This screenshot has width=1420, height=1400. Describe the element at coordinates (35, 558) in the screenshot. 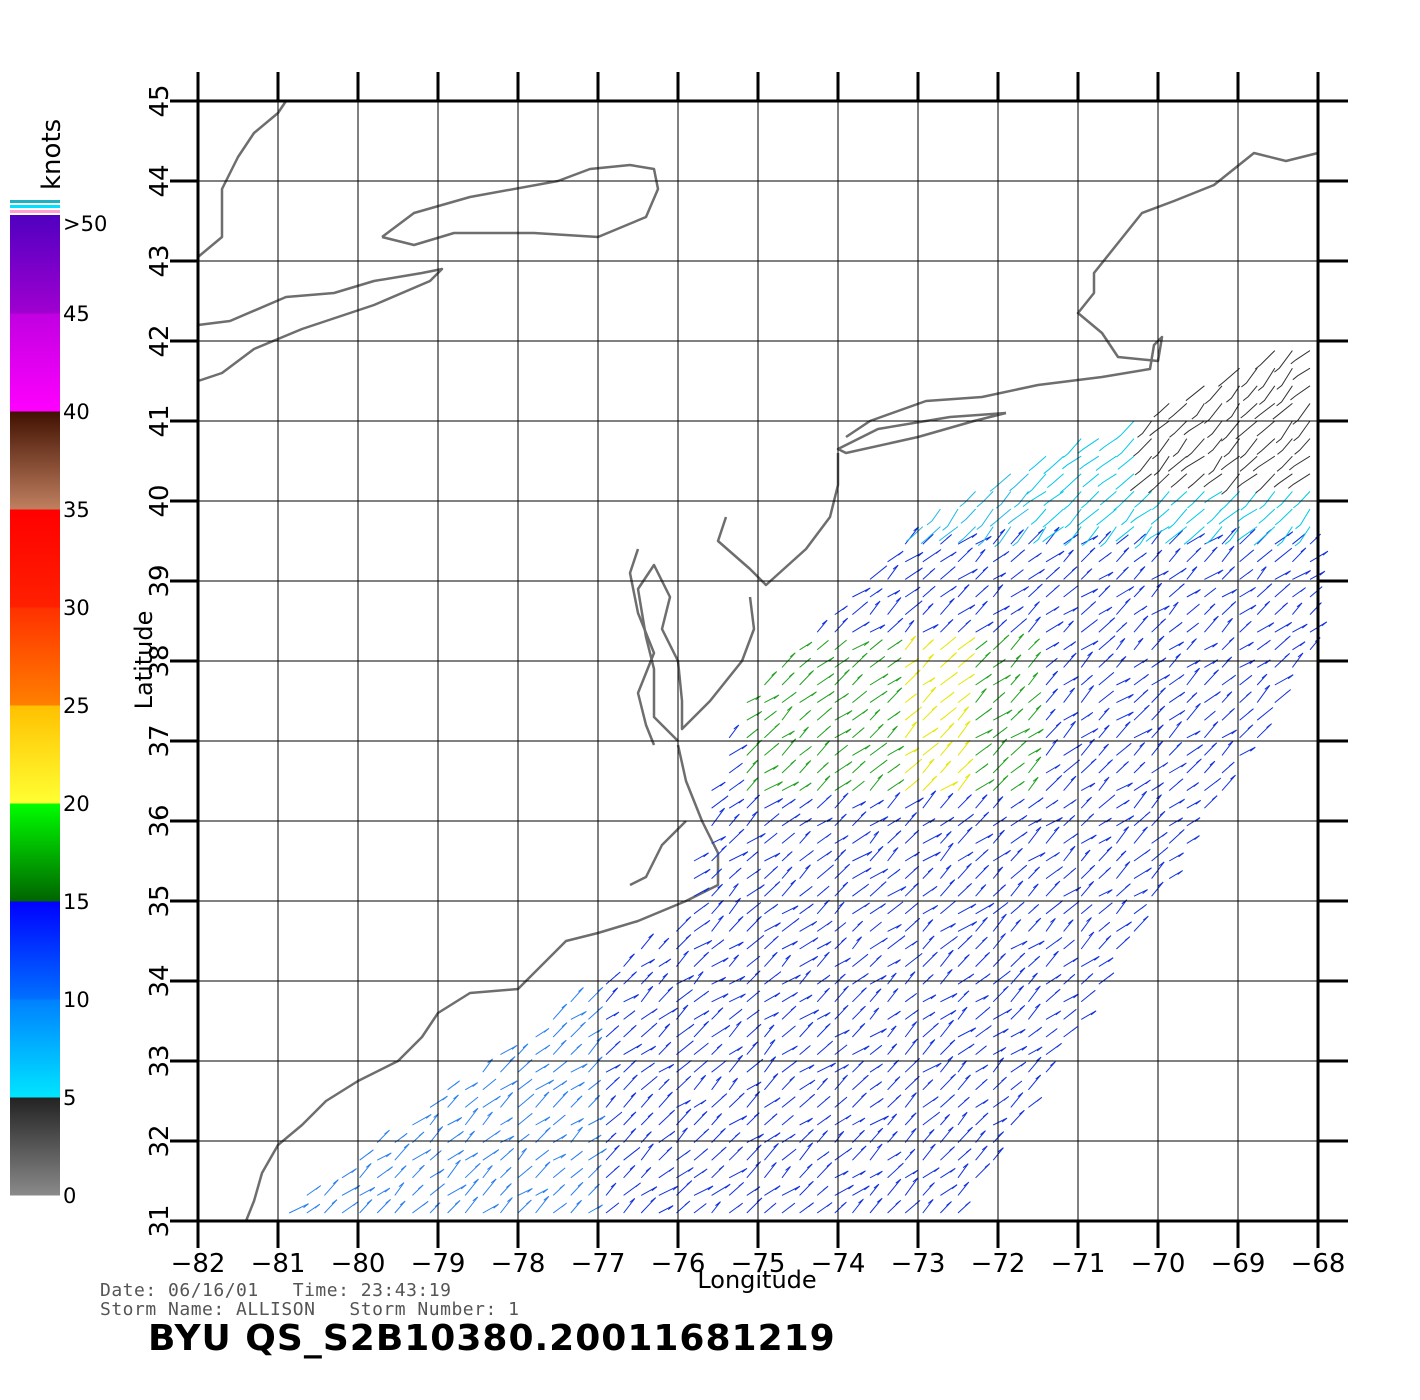

I see `colorbar-band` at that location.